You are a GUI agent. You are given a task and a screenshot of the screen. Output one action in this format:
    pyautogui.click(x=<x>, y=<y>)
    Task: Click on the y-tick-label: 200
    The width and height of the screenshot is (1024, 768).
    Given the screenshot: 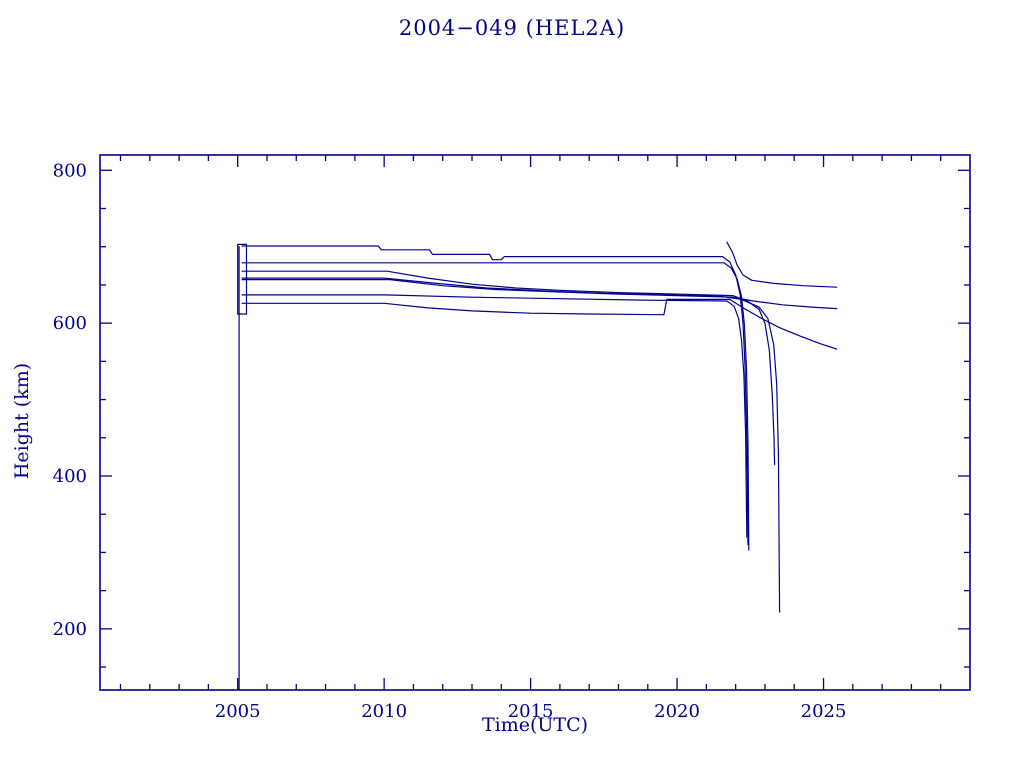 What is the action you would take?
    pyautogui.click(x=70, y=629)
    